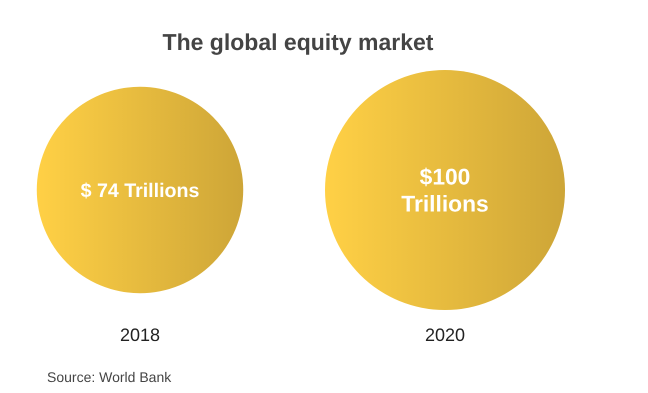 The image size is (648, 393). Describe the element at coordinates (445, 190) in the screenshot. I see `data-label: $100 Trillions` at that location.